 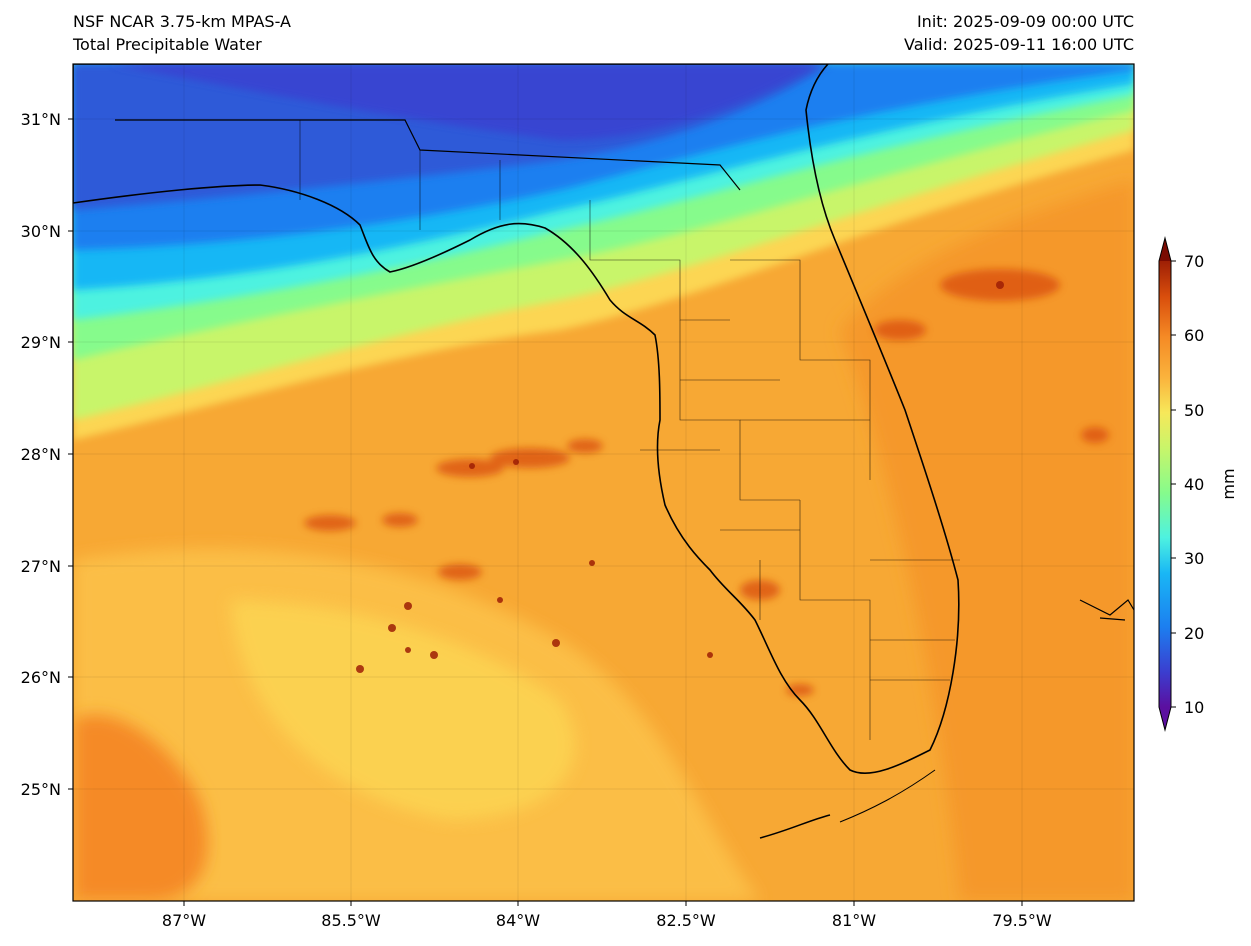 What do you see at coordinates (167, 44) in the screenshot?
I see `field-title: Total Precipitable Water` at bounding box center [167, 44].